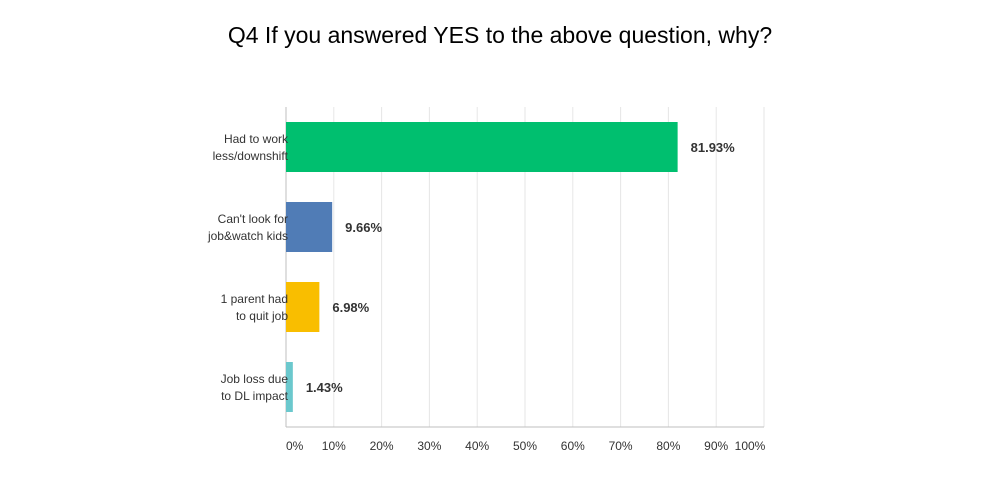 The width and height of the screenshot is (1000, 480). I want to click on category-label-line: to DL impact, so click(255, 396).